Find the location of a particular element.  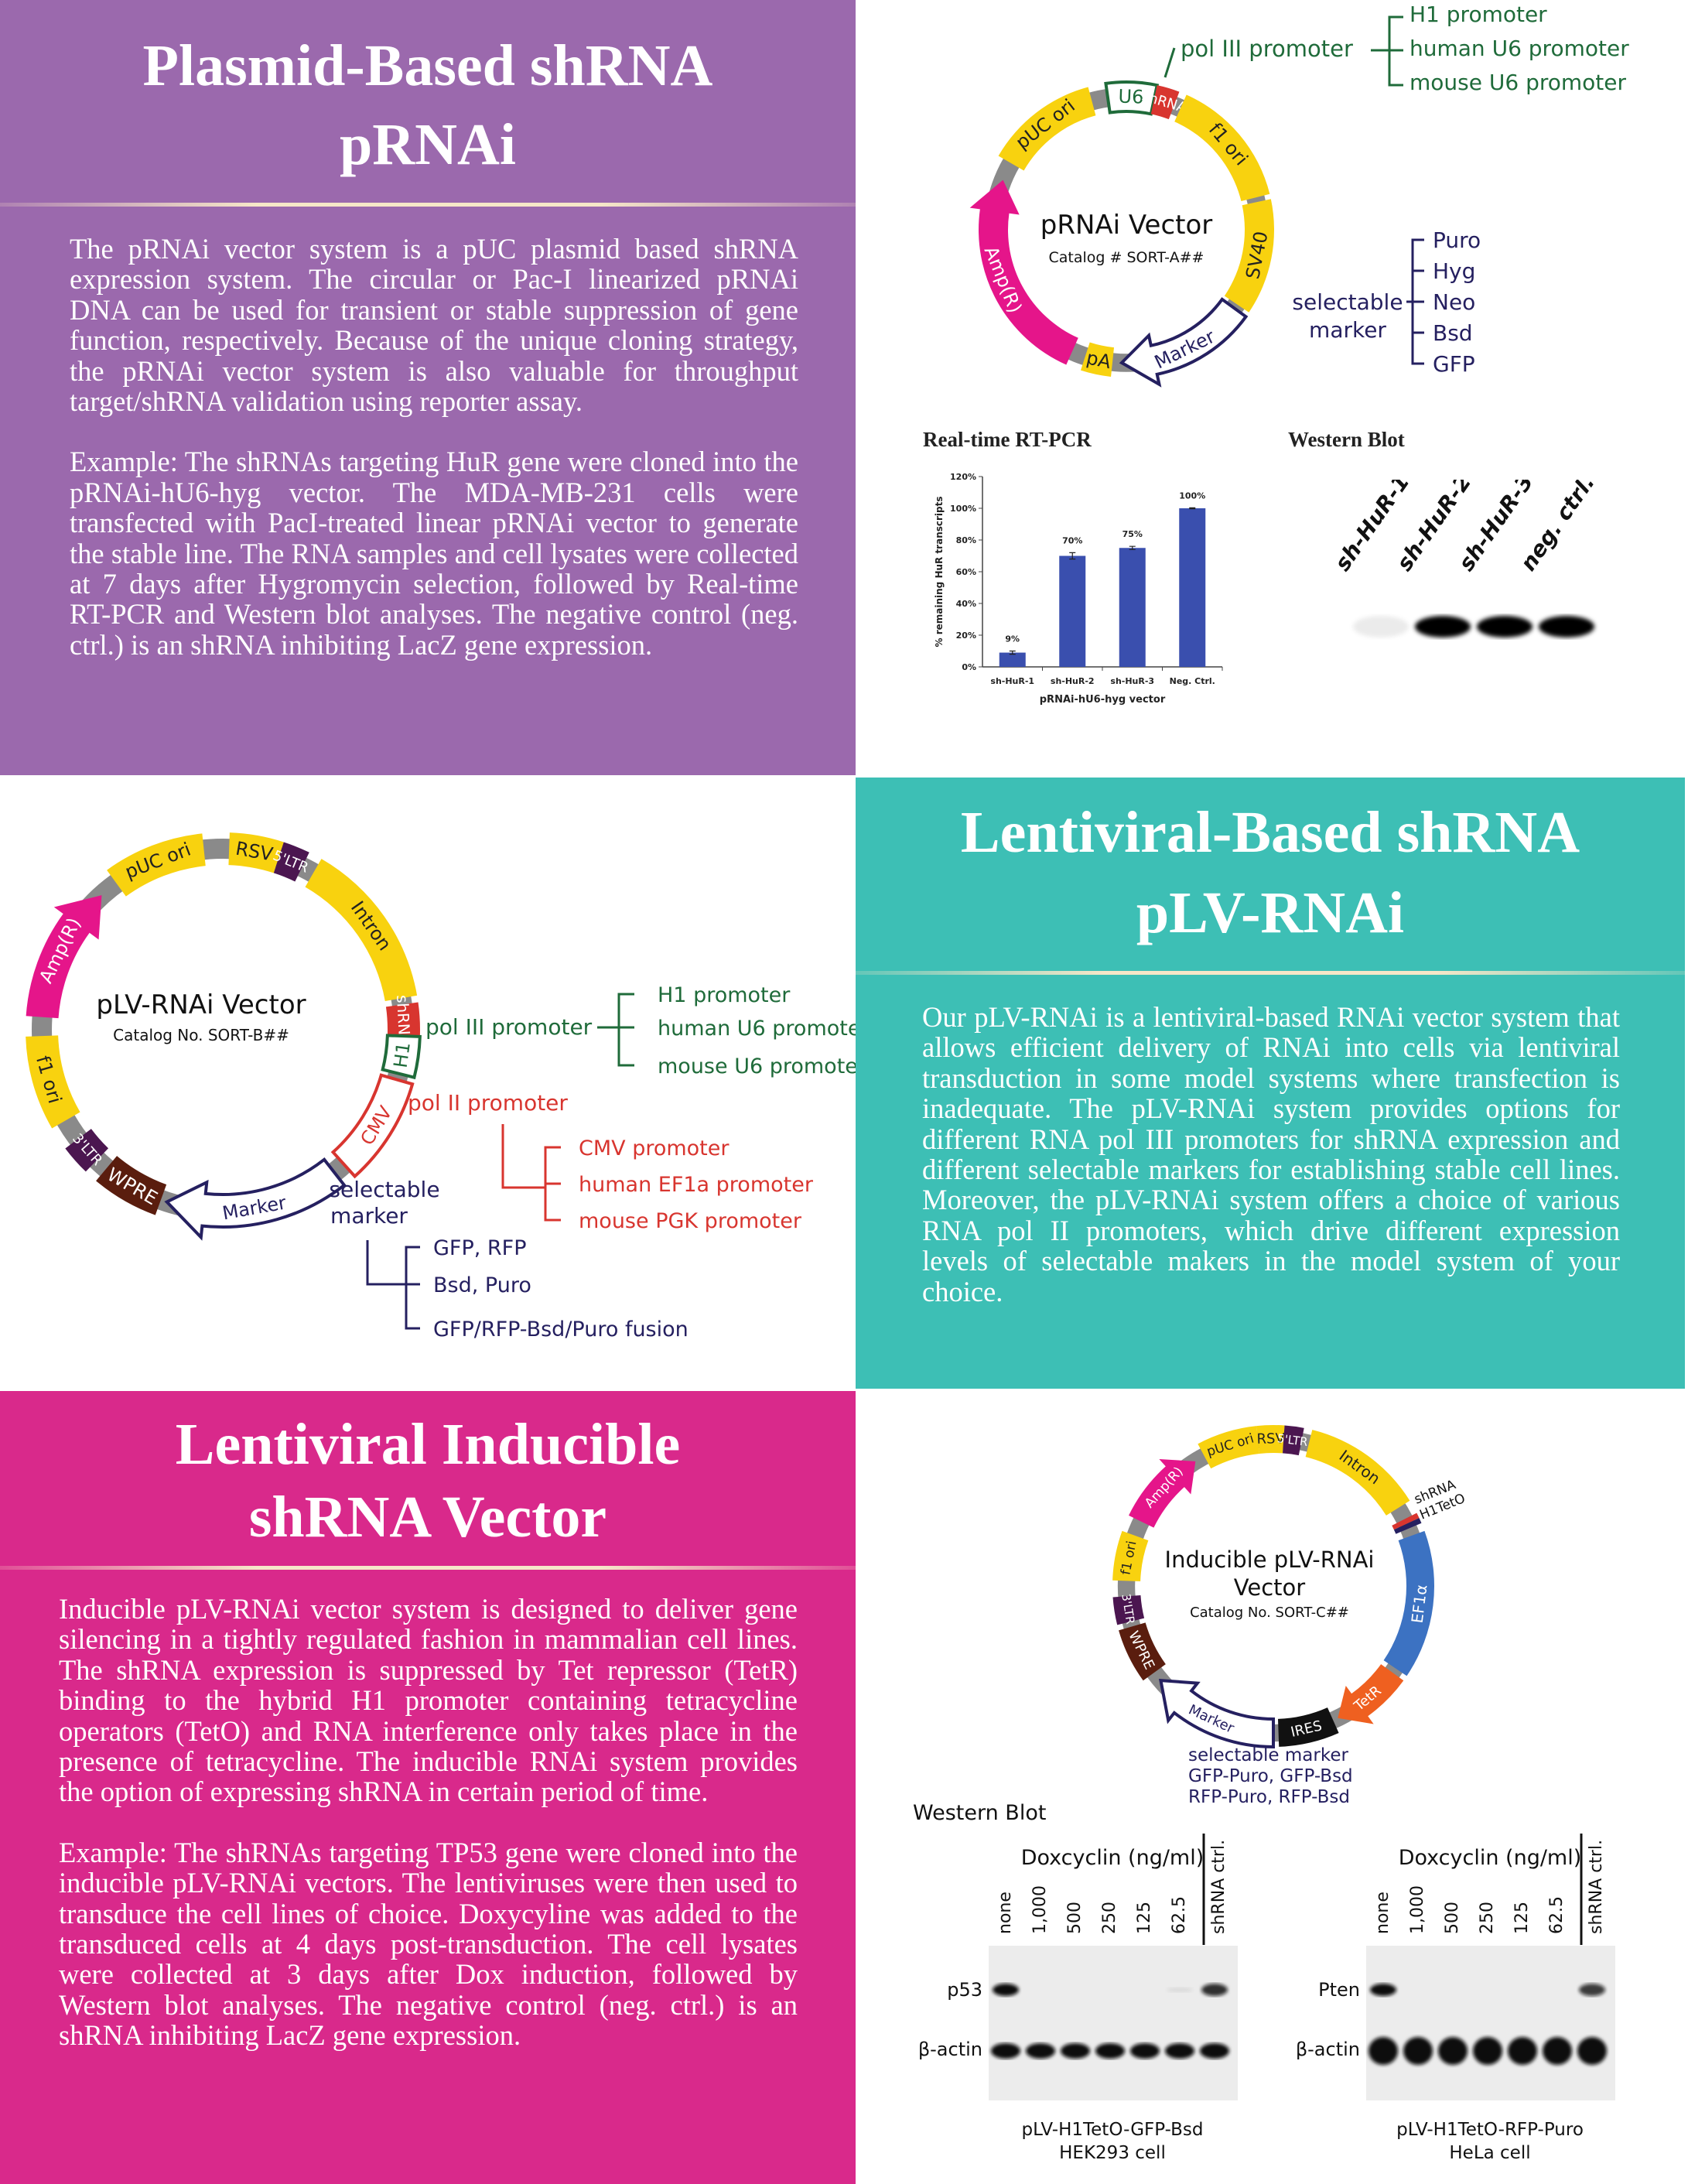

lane-label-1-3: 250 is located at coordinates (1488, 1918).